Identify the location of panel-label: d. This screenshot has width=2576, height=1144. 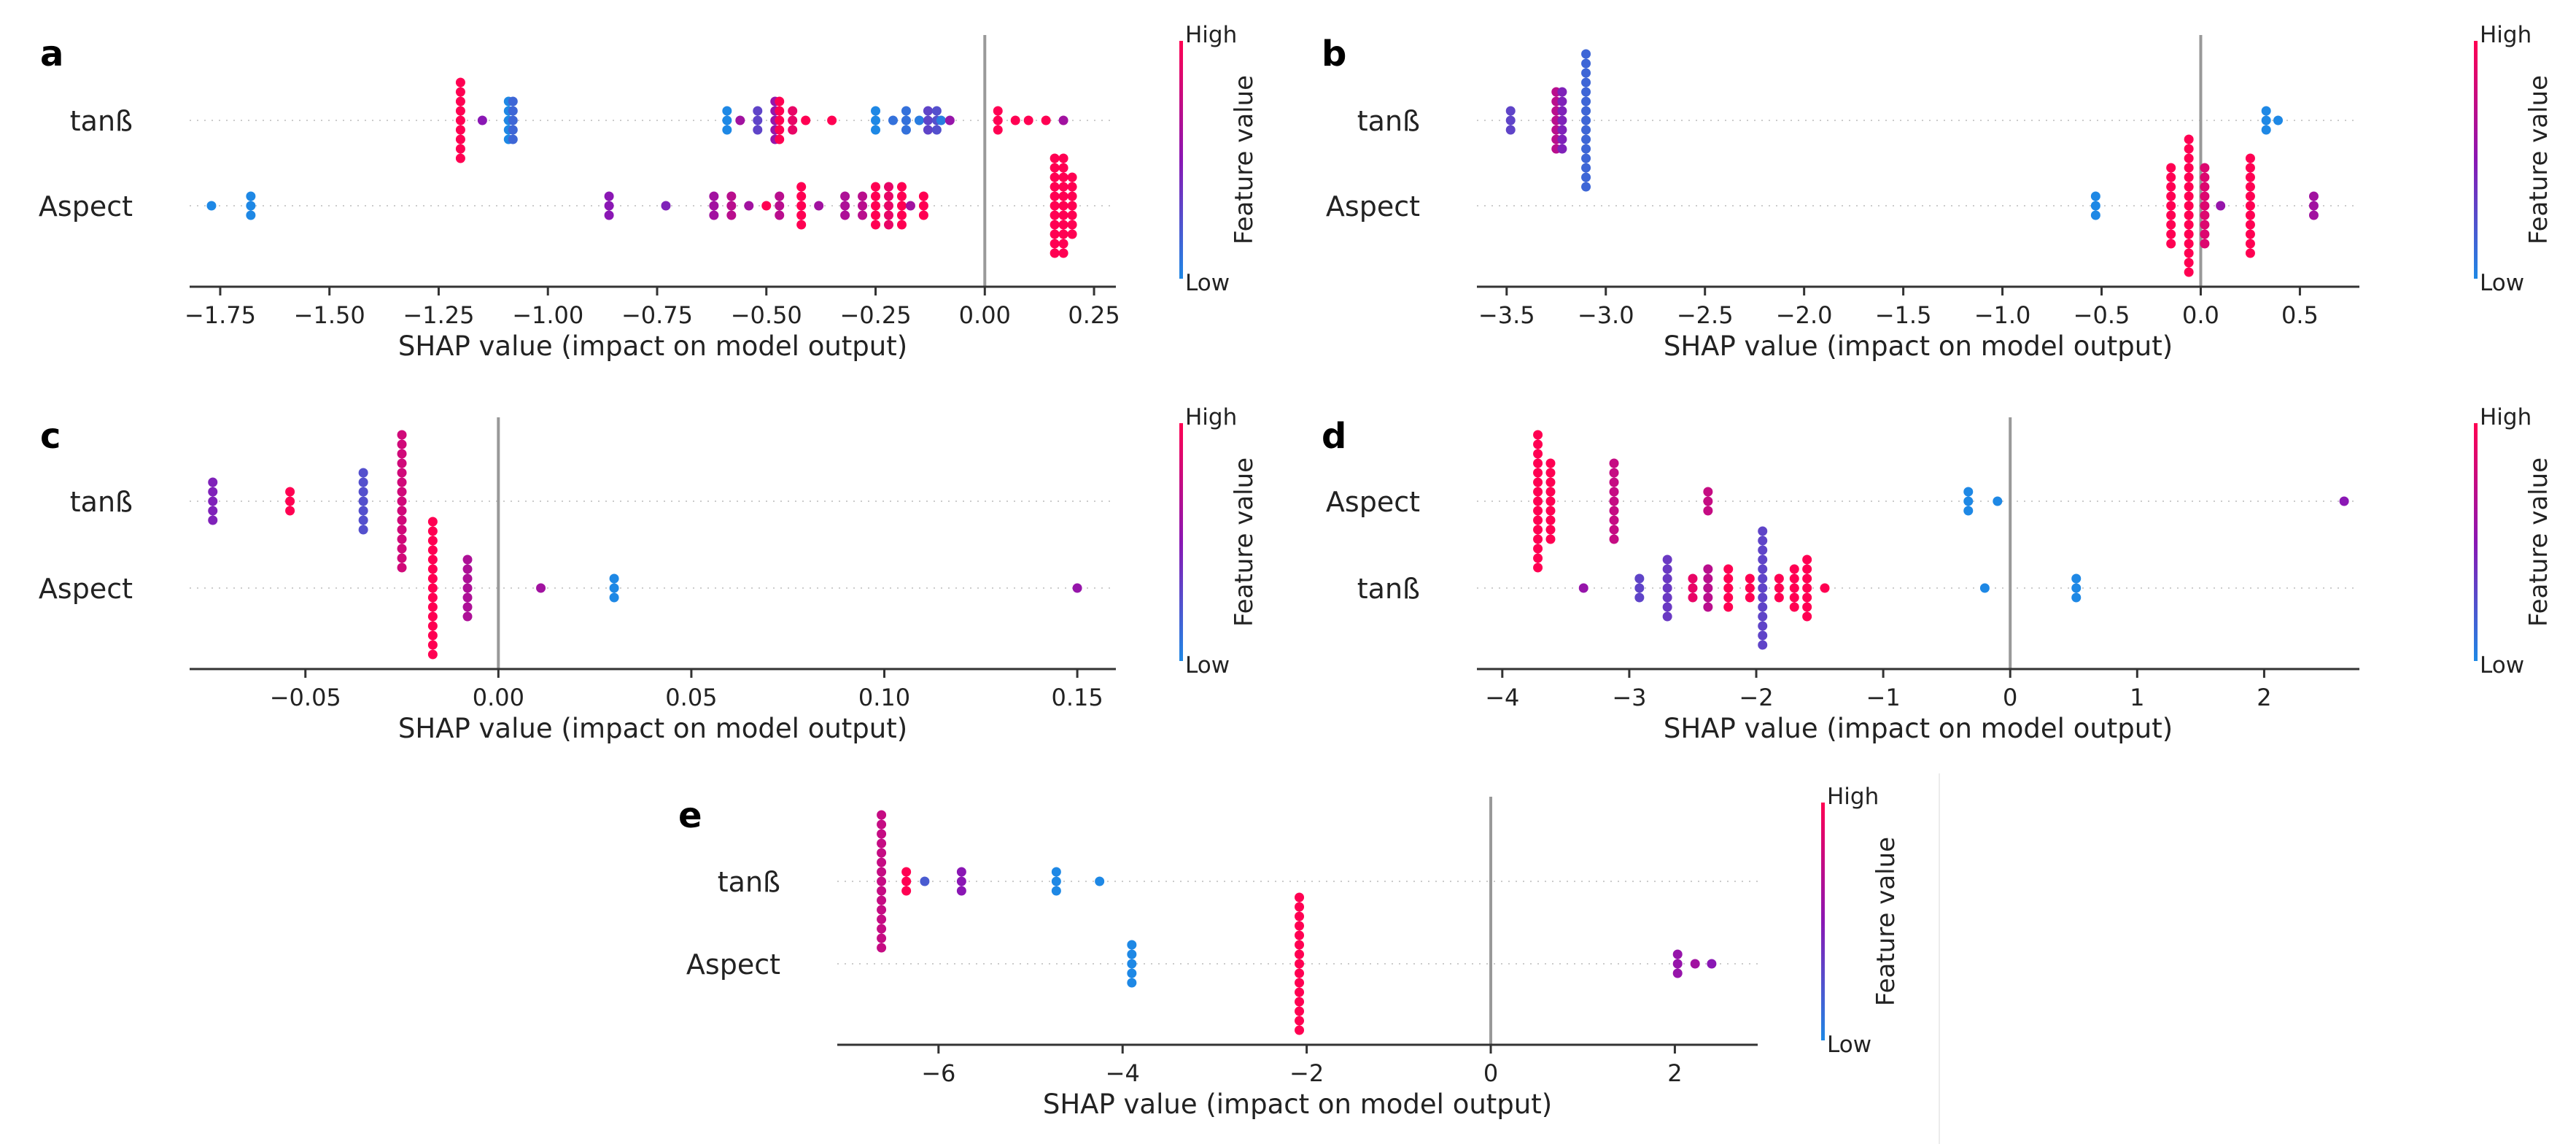
(1334, 436).